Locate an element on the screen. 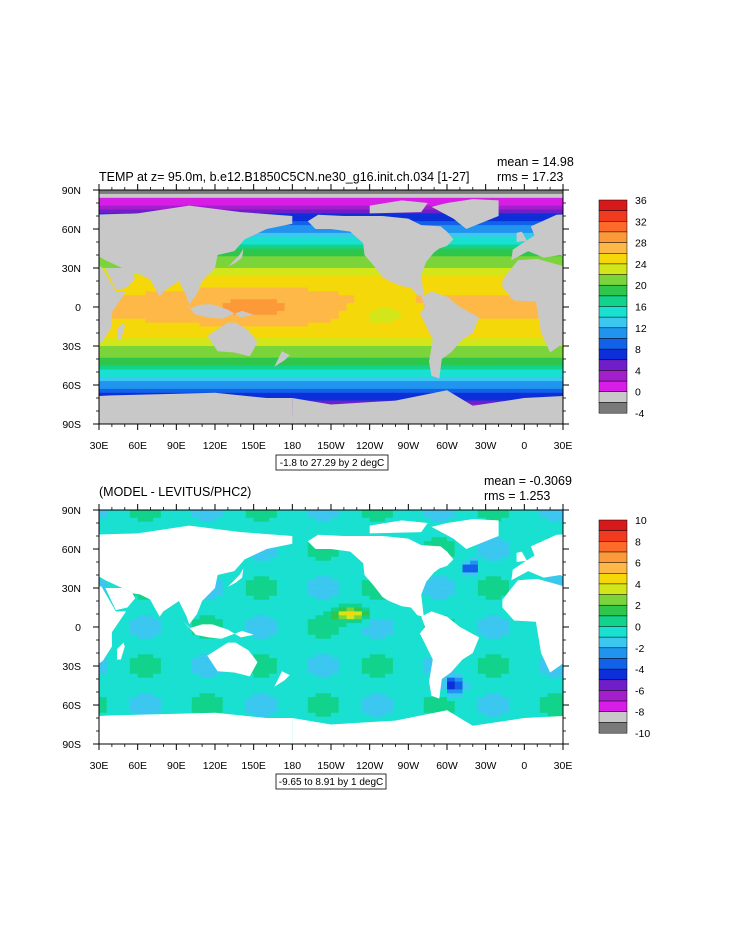 This screenshot has width=733, height=945. colorbar-label: 28 is located at coordinates (641, 244).